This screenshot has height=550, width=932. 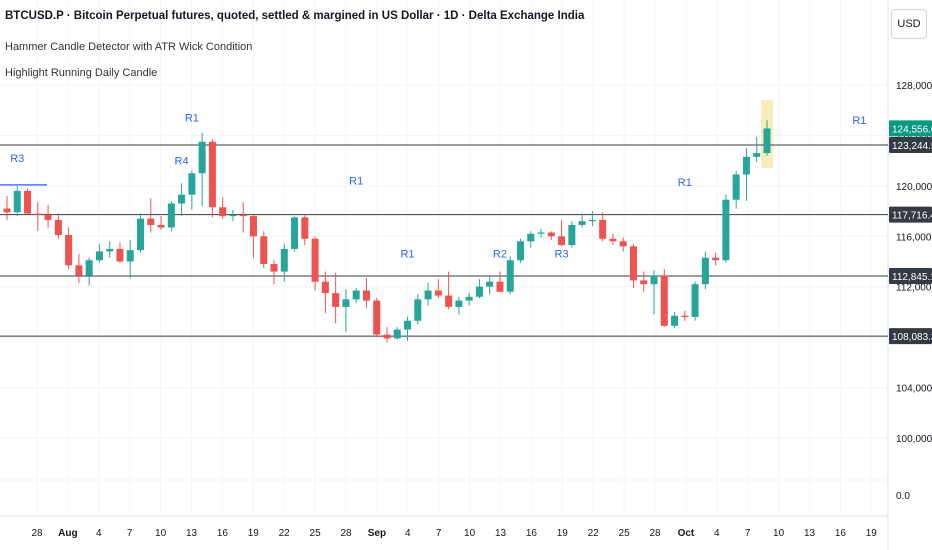 I want to click on price-tag-label: 108,083.3, so click(x=912, y=337).